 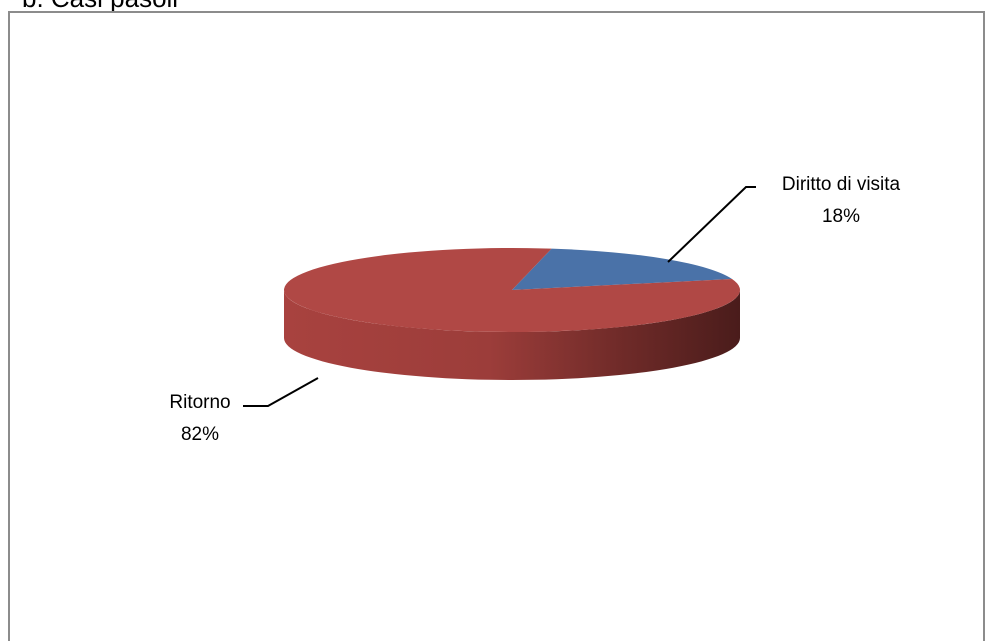 I want to click on slice-label-name: Ritorno, so click(x=199, y=402).